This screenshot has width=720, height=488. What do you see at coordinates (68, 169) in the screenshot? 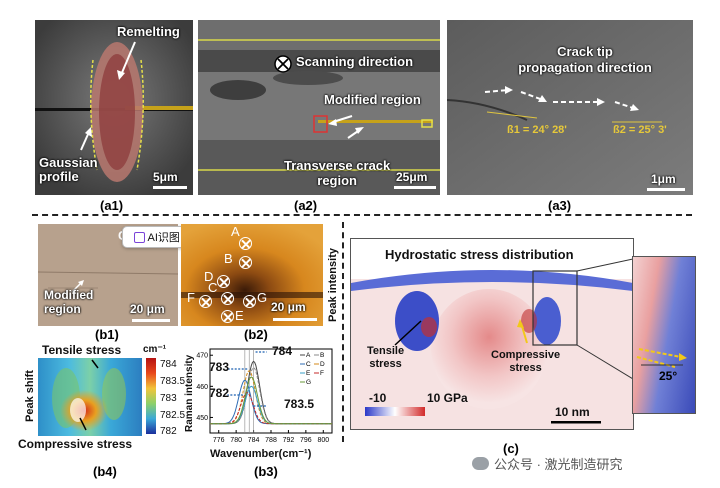
I see `gaussian-profile-label: Gaussian profile` at bounding box center [68, 169].